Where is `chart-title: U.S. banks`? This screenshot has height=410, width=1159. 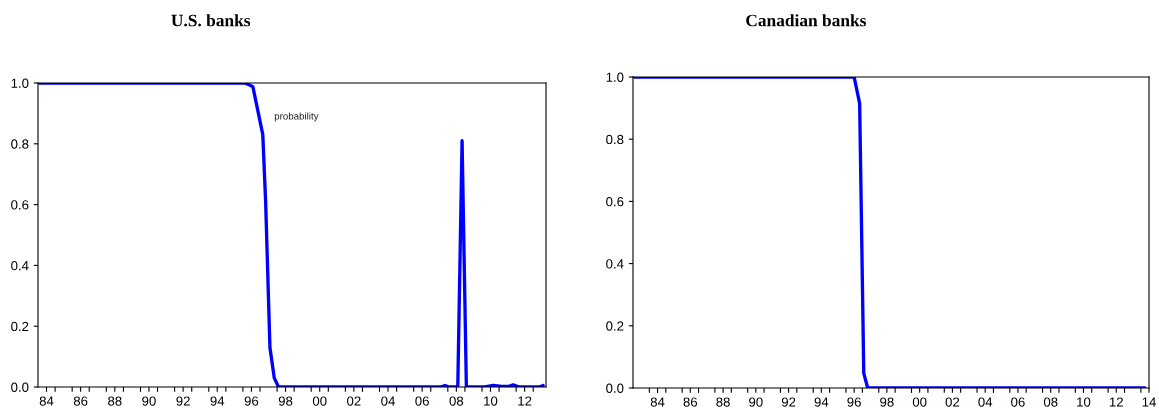 chart-title: U.S. banks is located at coordinates (211, 20).